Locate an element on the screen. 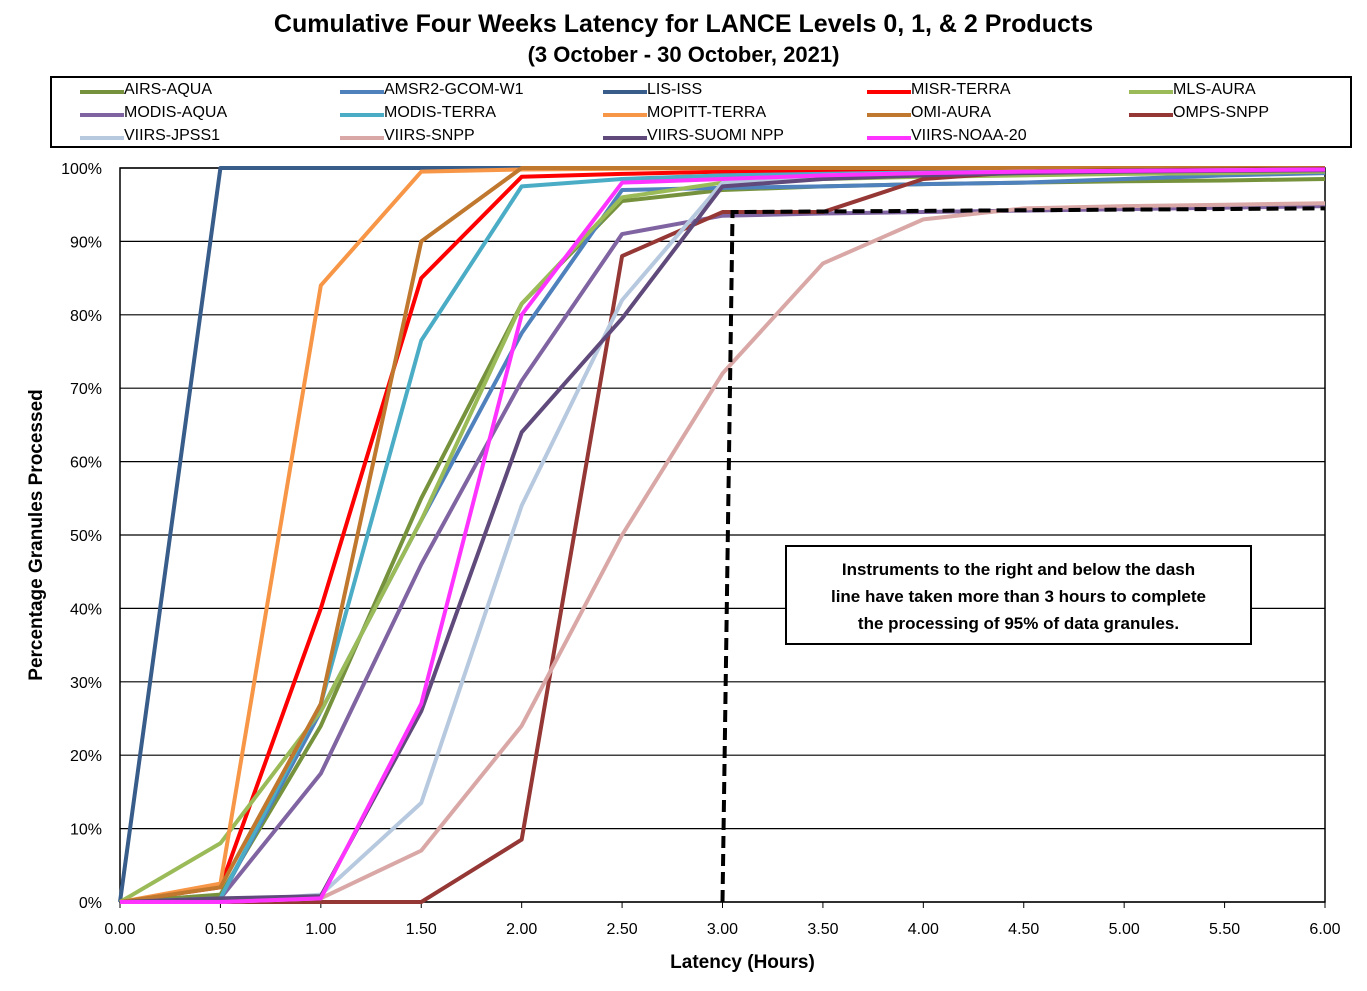 This screenshot has width=1367, height=991. legend-label: MODIS-TERRA is located at coordinates (440, 112).